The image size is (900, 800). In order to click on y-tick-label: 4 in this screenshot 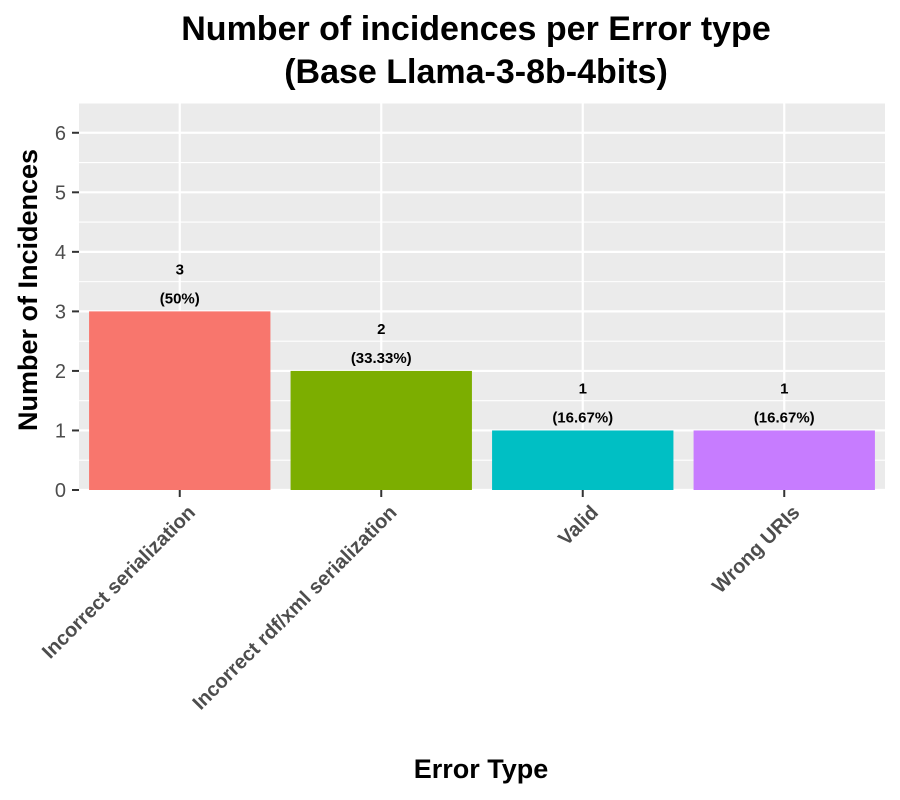, I will do `click(60, 253)`.